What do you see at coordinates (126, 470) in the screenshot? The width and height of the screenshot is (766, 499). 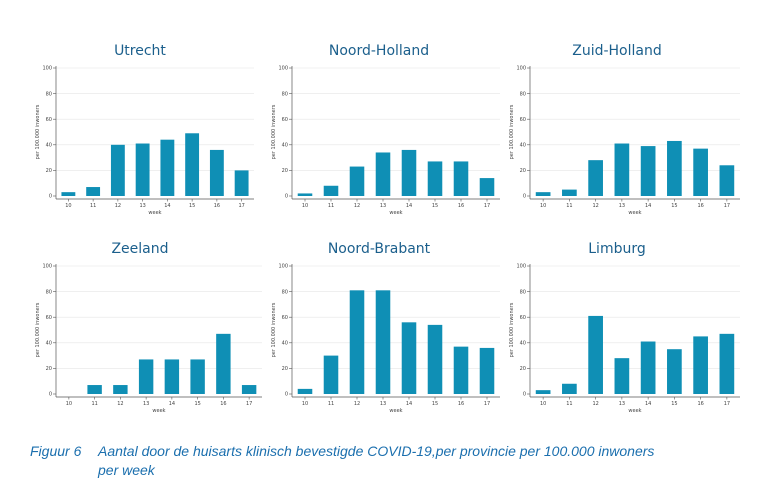 I see `caption-line-2: per week` at bounding box center [126, 470].